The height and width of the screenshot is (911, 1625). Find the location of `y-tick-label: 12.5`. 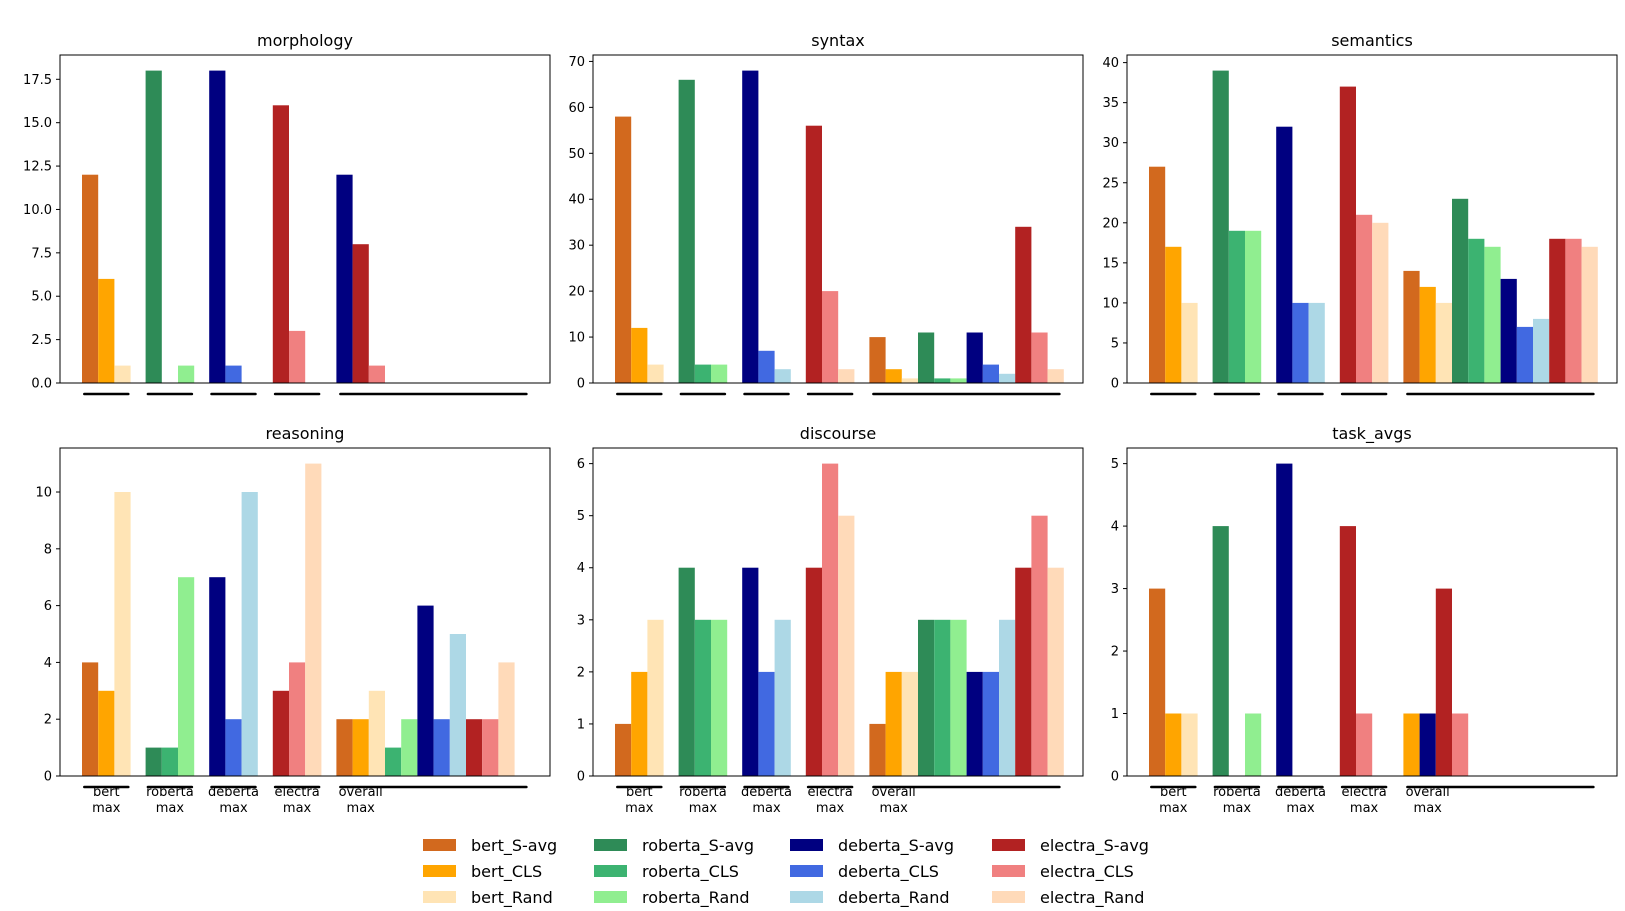

y-tick-label: 12.5 is located at coordinates (37, 167).